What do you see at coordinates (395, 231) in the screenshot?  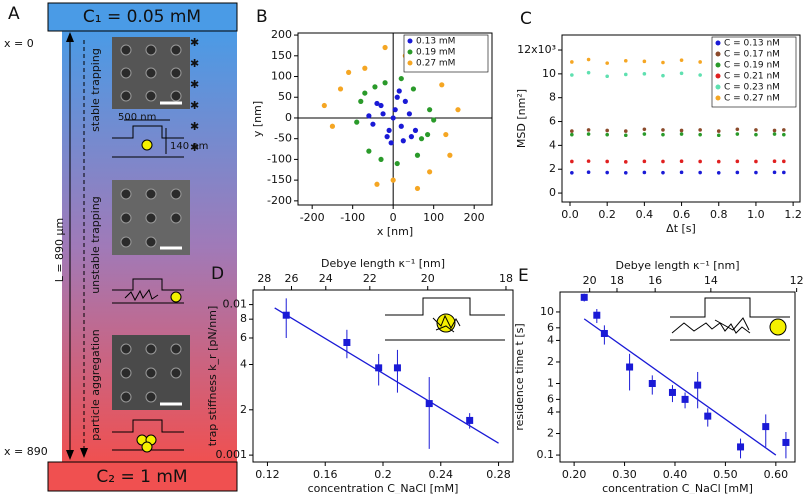 I see `x-axis-label: x [nm]` at bounding box center [395, 231].